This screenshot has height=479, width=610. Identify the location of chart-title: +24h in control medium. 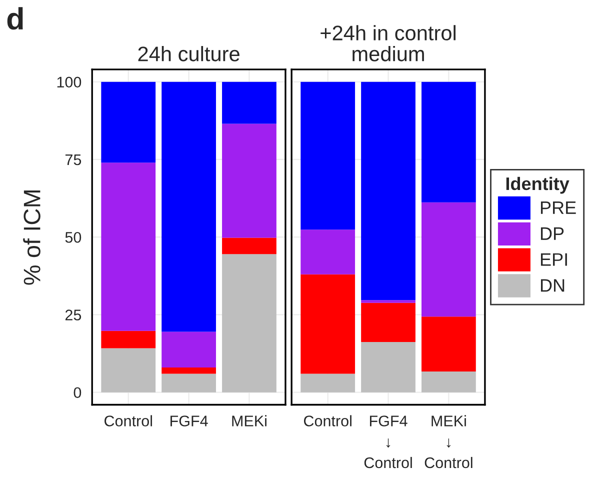
(388, 43).